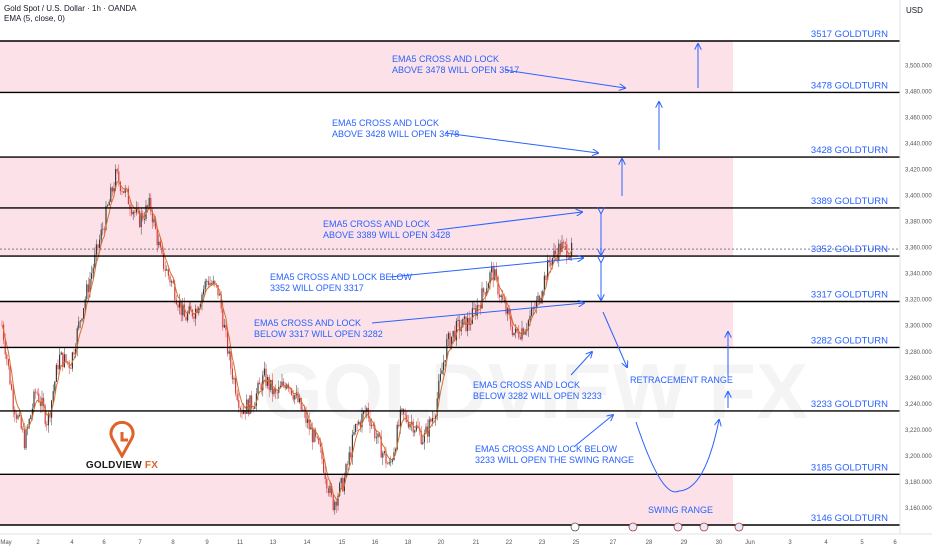 The width and height of the screenshot is (932, 550). I want to click on currency-label: USD, so click(914, 10).